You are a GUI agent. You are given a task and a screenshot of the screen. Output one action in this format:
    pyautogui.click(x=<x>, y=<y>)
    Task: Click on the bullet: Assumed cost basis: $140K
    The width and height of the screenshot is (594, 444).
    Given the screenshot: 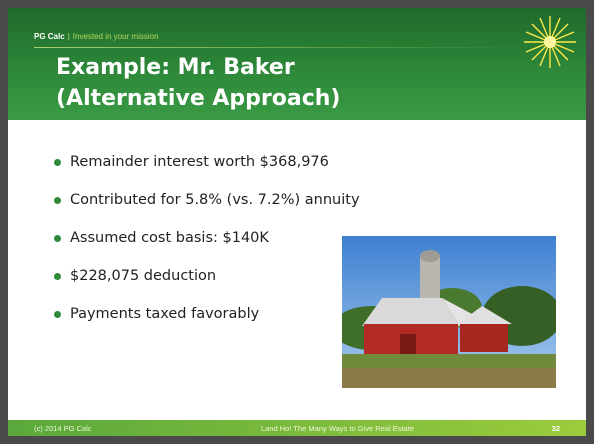 What is the action you would take?
    pyautogui.click(x=207, y=241)
    